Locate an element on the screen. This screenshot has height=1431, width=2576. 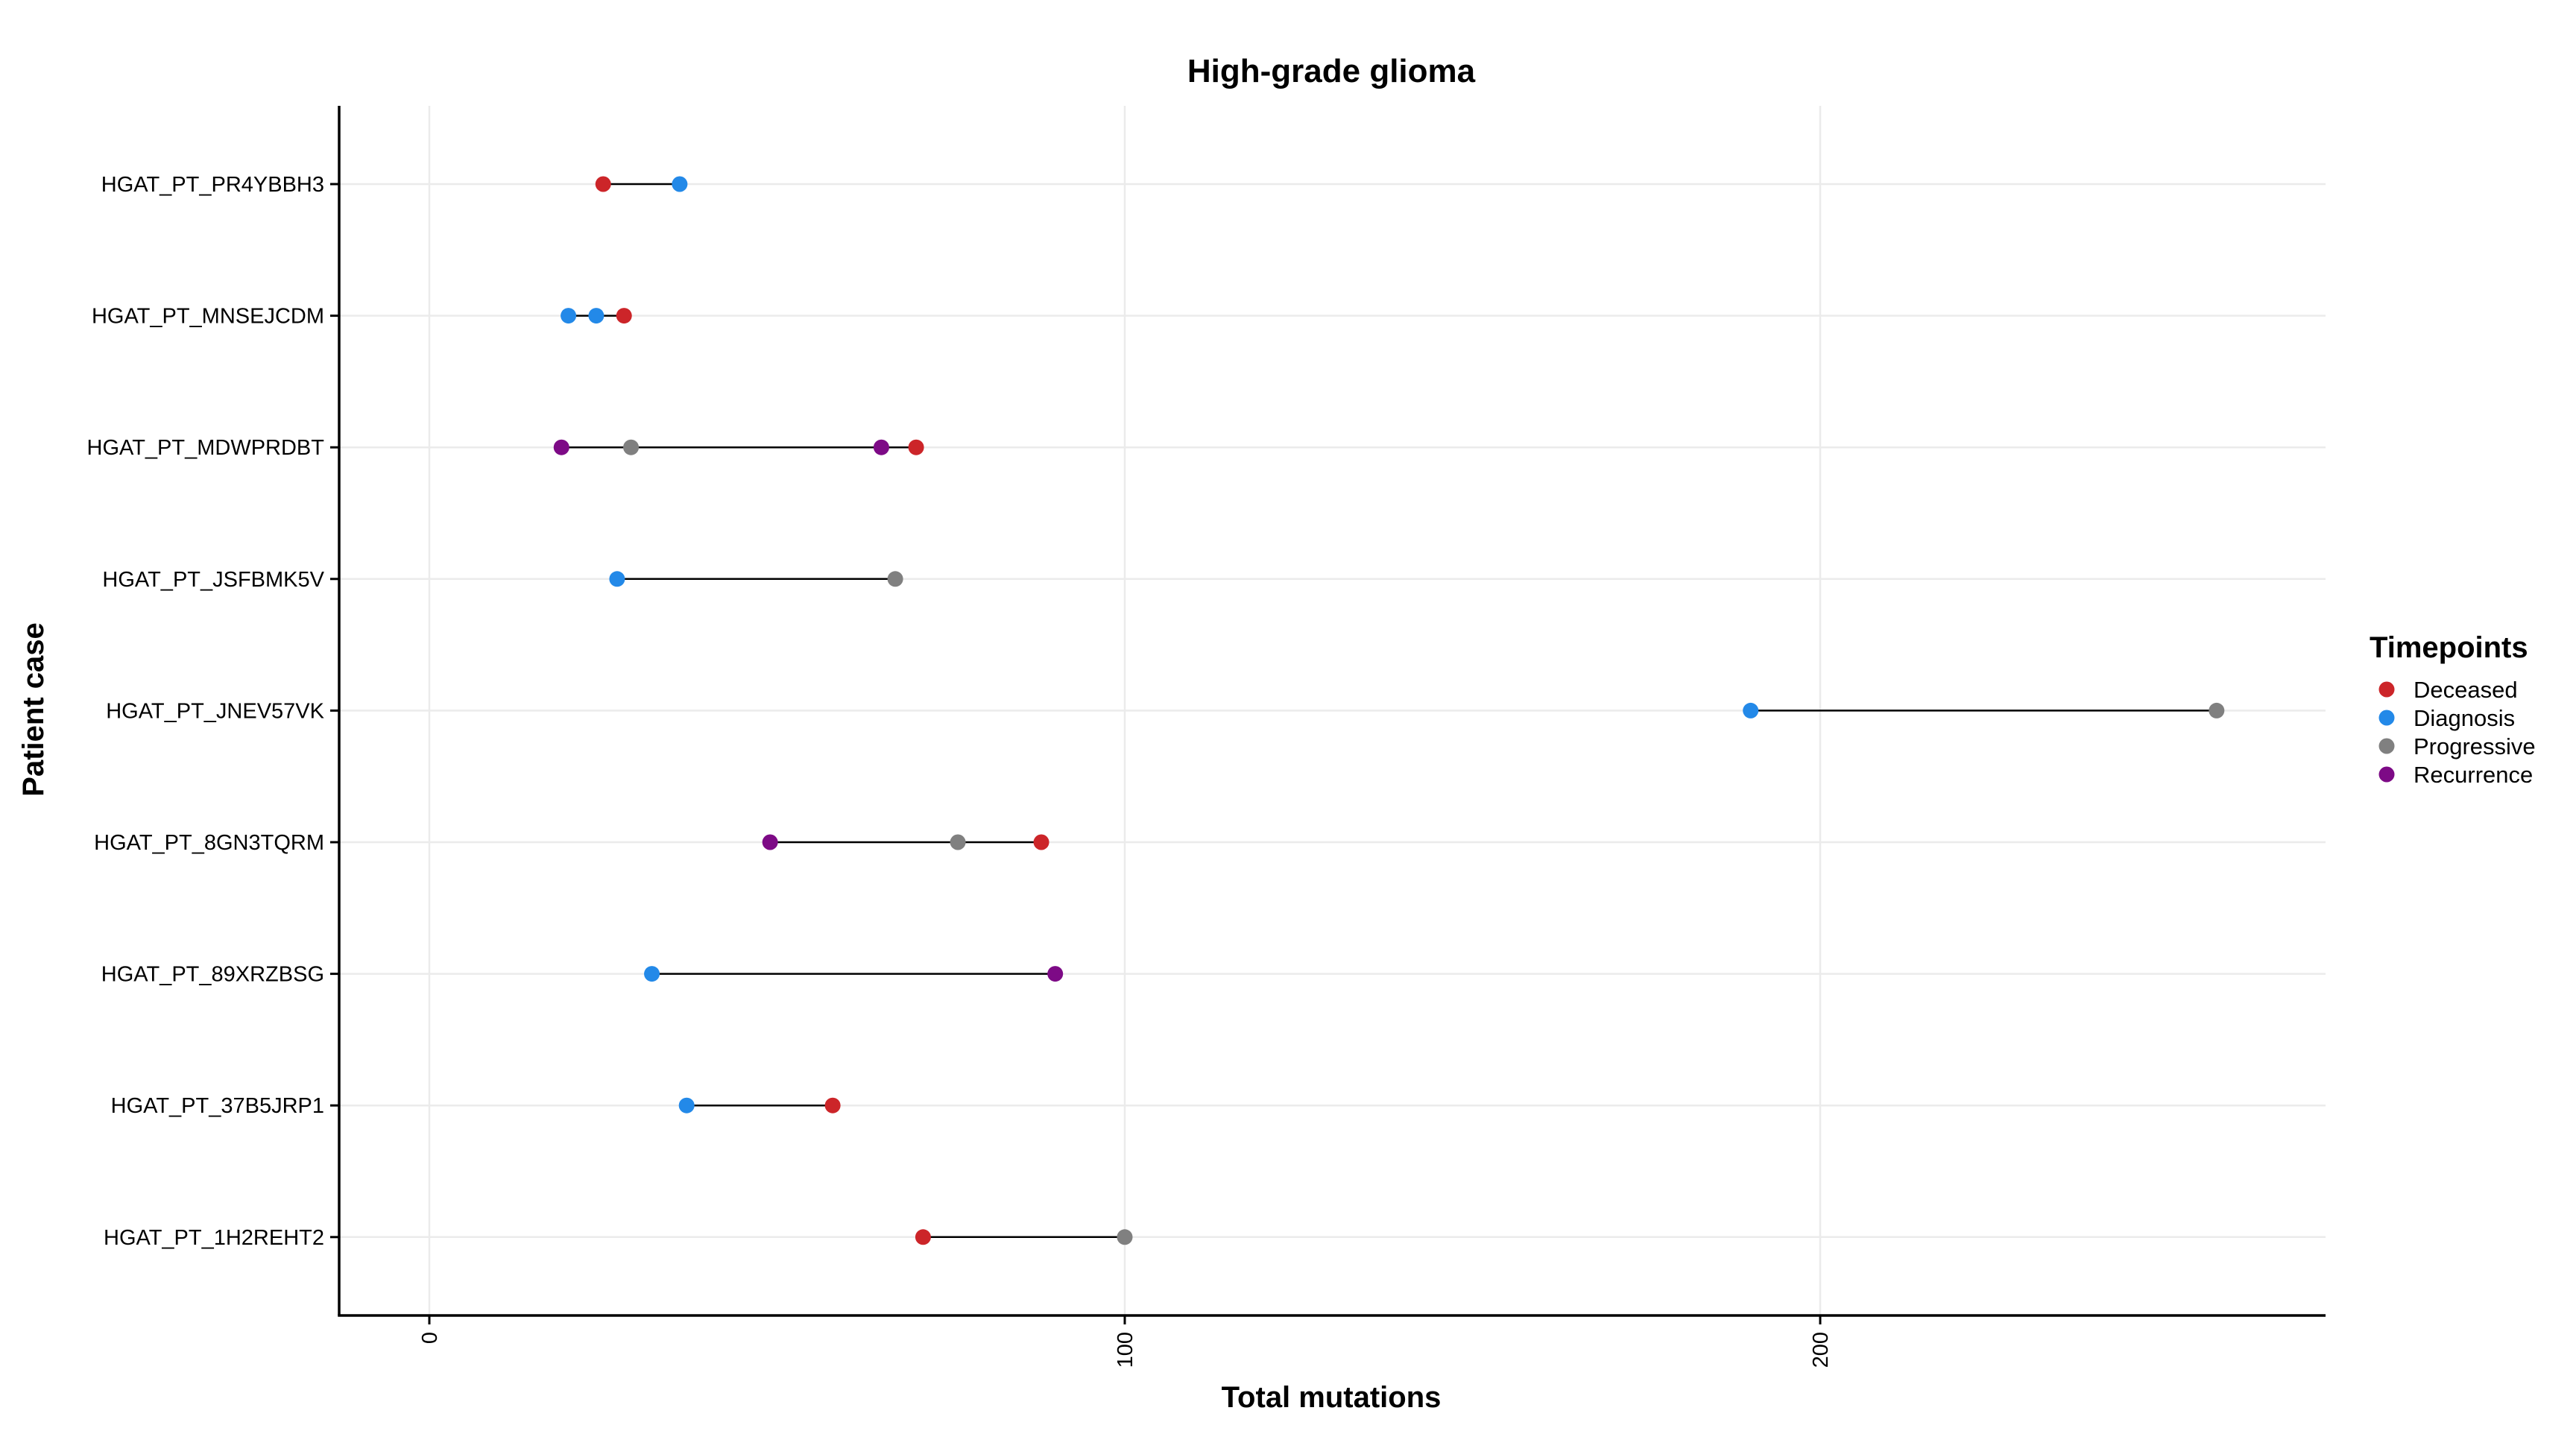
y-axis-title: Patient case is located at coordinates (34, 709).